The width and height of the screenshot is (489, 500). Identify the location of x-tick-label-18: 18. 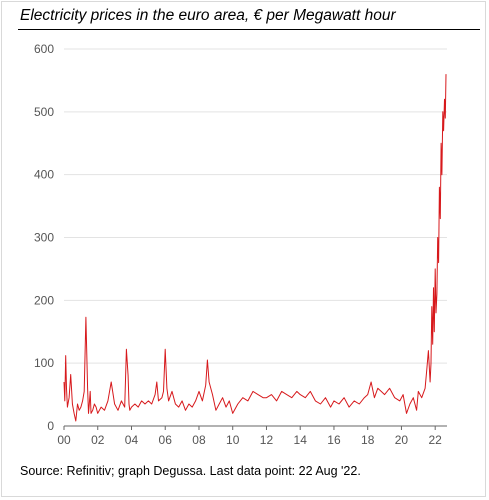
(368, 440).